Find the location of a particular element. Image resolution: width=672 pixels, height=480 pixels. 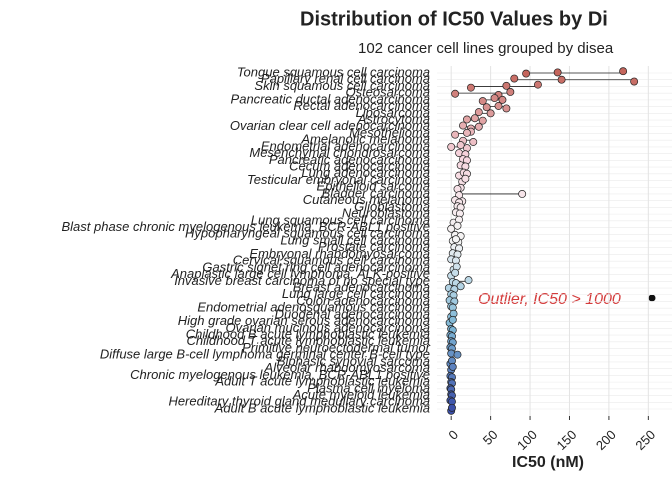

y-tick-label: Pancreatic ductal adenocarcinoma is located at coordinates (330, 98).